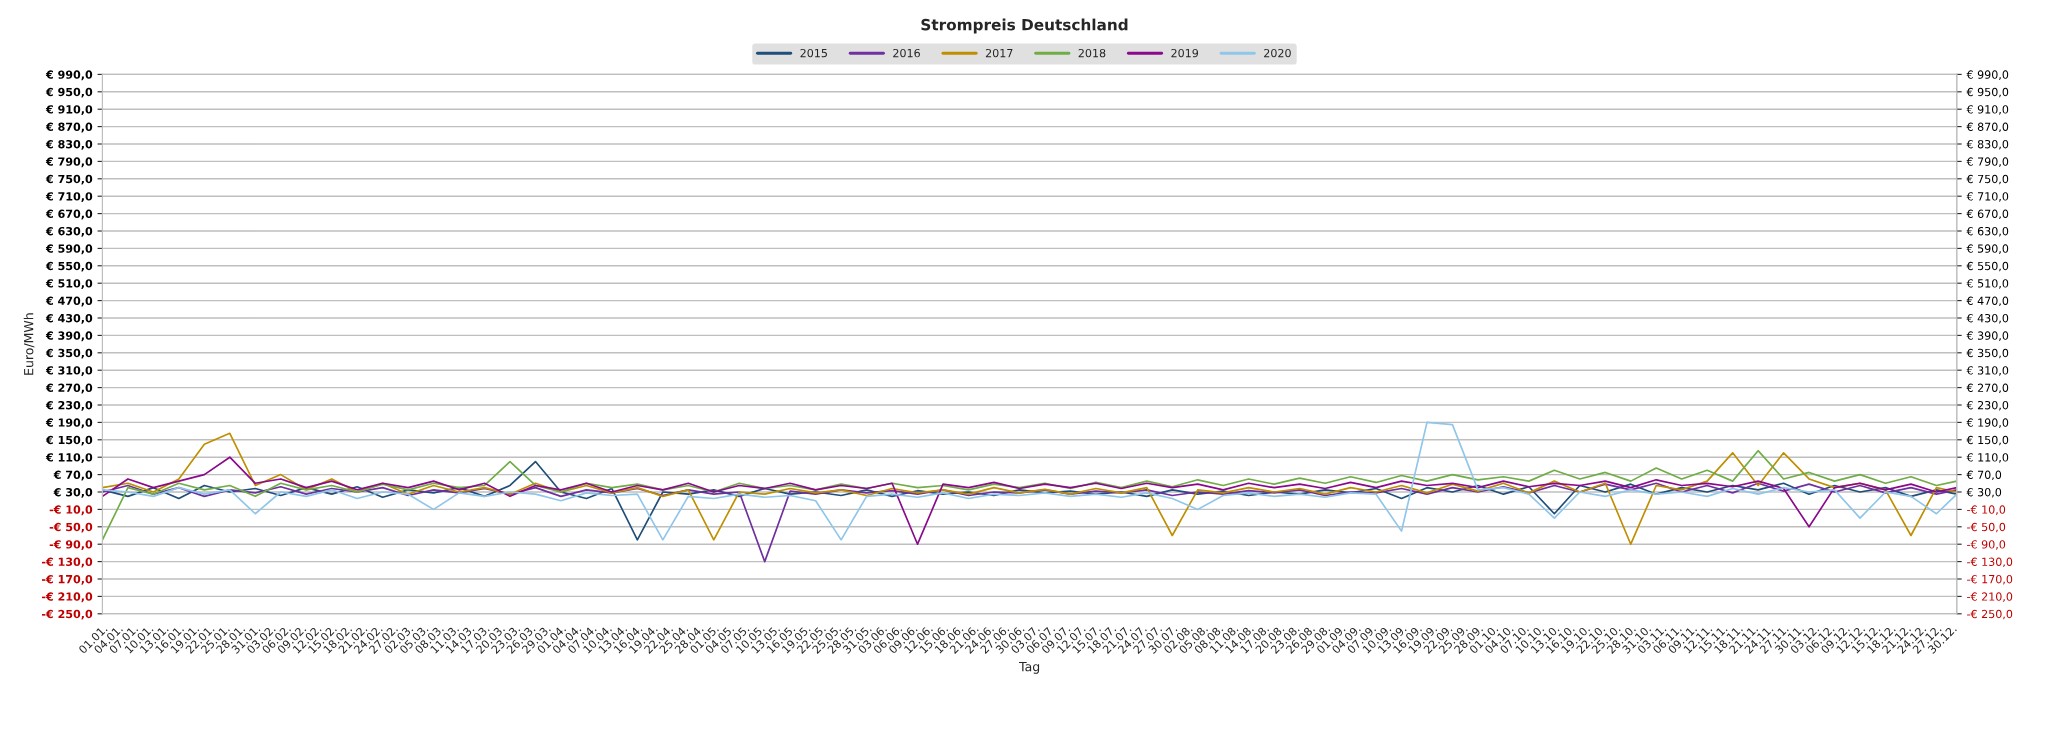  What do you see at coordinates (1987, 423) in the screenshot?
I see `y2-tick-label: € 190,0` at bounding box center [1987, 423].